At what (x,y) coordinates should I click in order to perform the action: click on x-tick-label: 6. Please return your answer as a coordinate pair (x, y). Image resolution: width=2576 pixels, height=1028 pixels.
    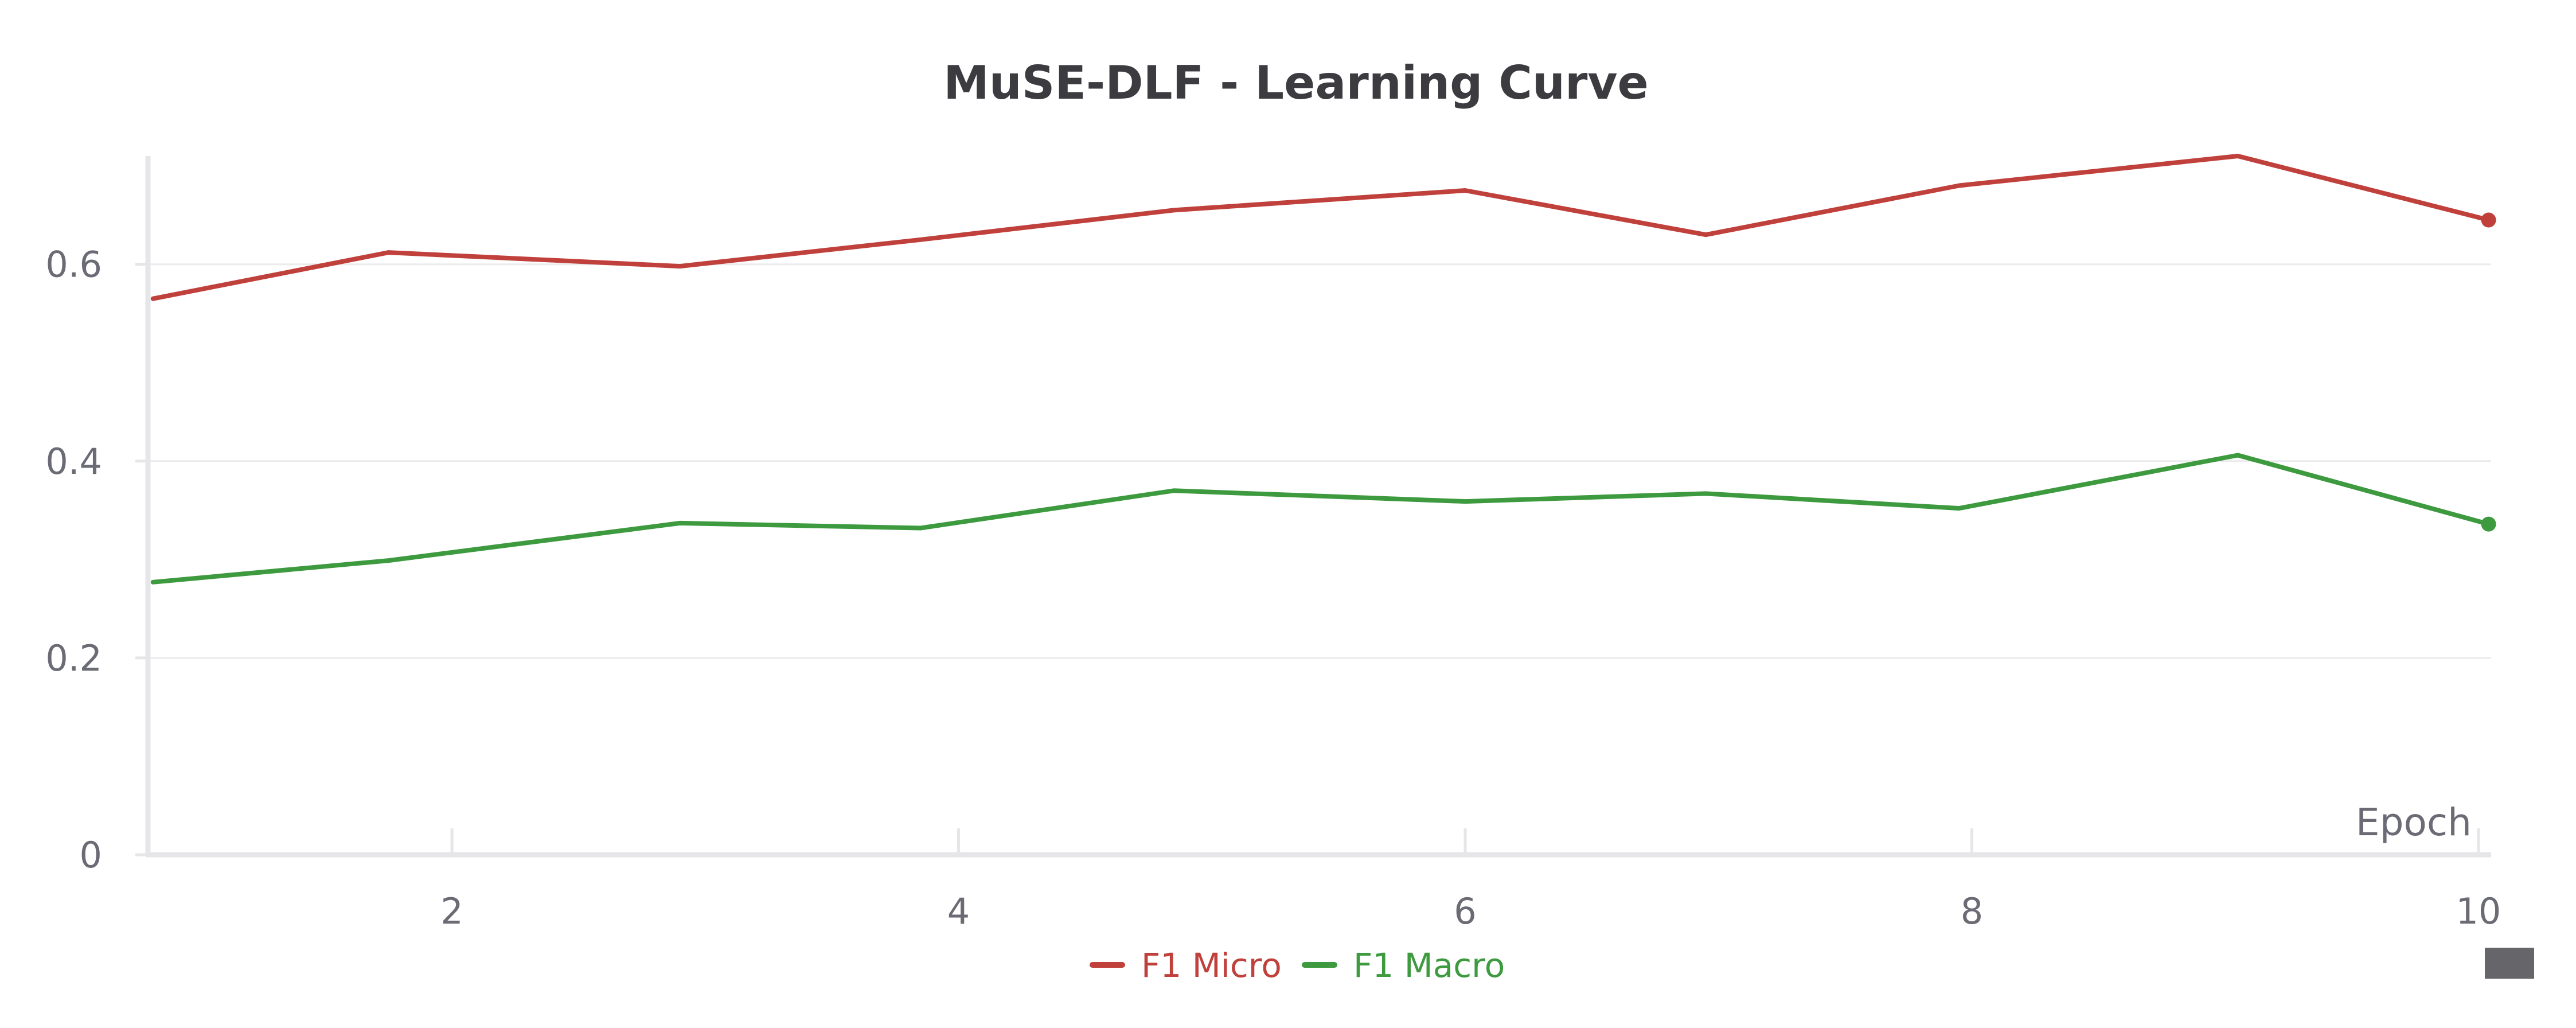
    Looking at the image, I should click on (1465, 911).